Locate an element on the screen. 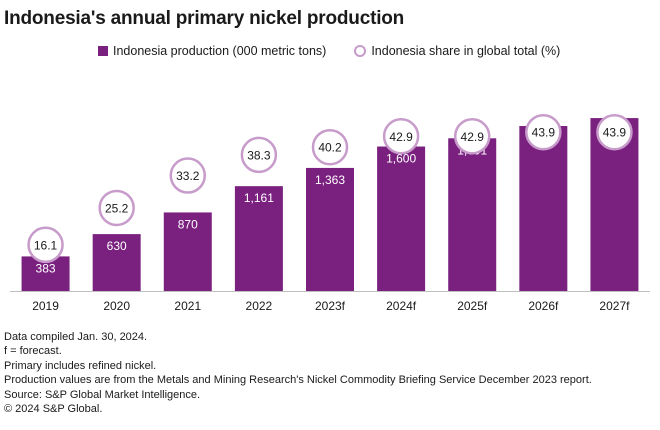 The height and width of the screenshot is (430, 660). x-tick-label: 2020 is located at coordinates (116, 306).